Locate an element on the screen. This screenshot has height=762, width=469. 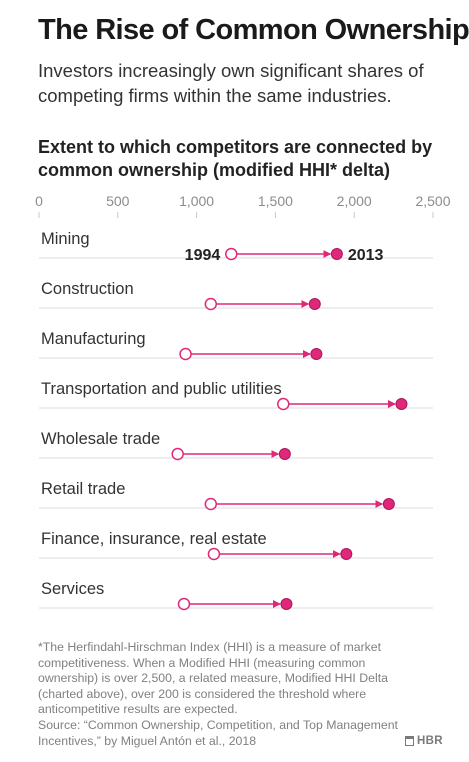
x-axis: 0 500 1,000 1,500 2,000 2,500 is located at coordinates (243, 205).